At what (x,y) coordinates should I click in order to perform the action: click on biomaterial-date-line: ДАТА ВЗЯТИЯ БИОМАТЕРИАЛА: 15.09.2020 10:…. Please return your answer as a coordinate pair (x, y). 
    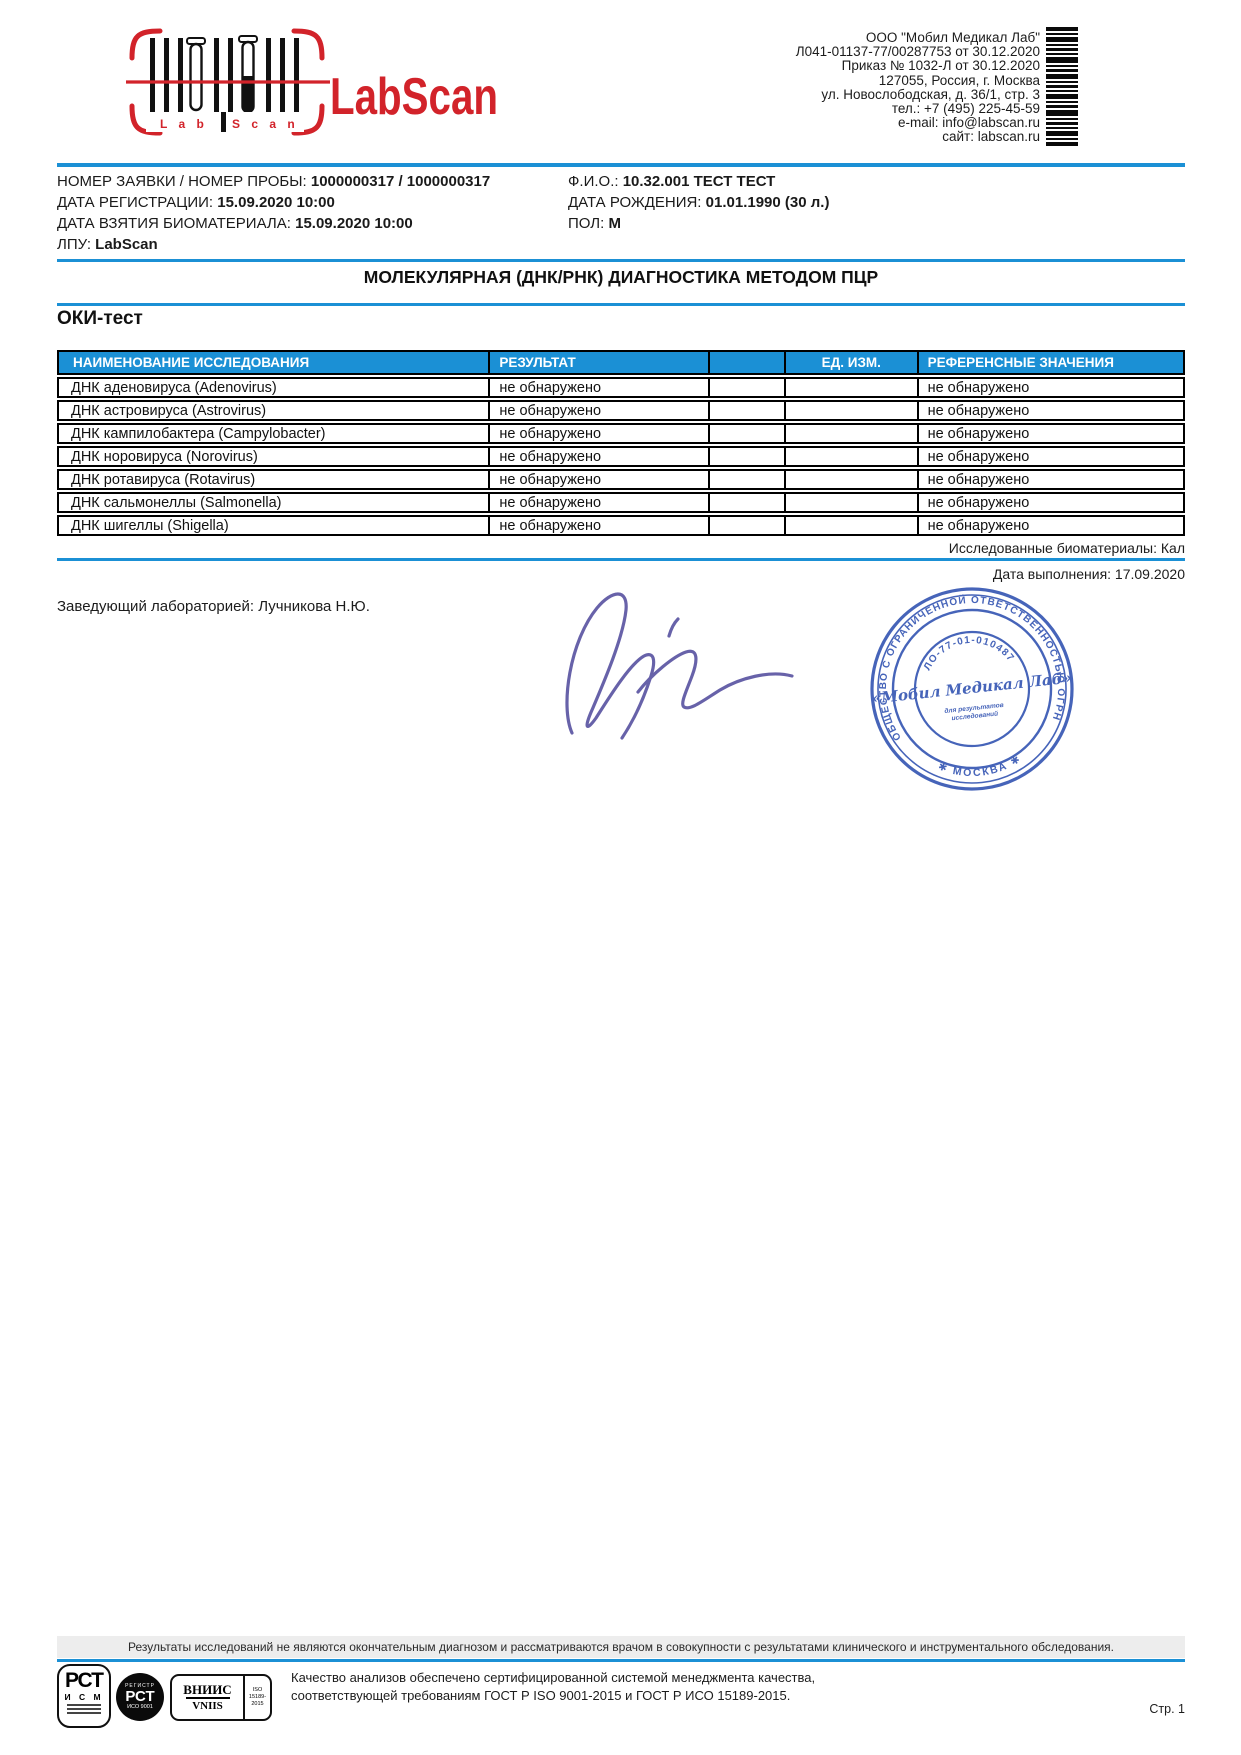
    Looking at the image, I should click on (235, 223).